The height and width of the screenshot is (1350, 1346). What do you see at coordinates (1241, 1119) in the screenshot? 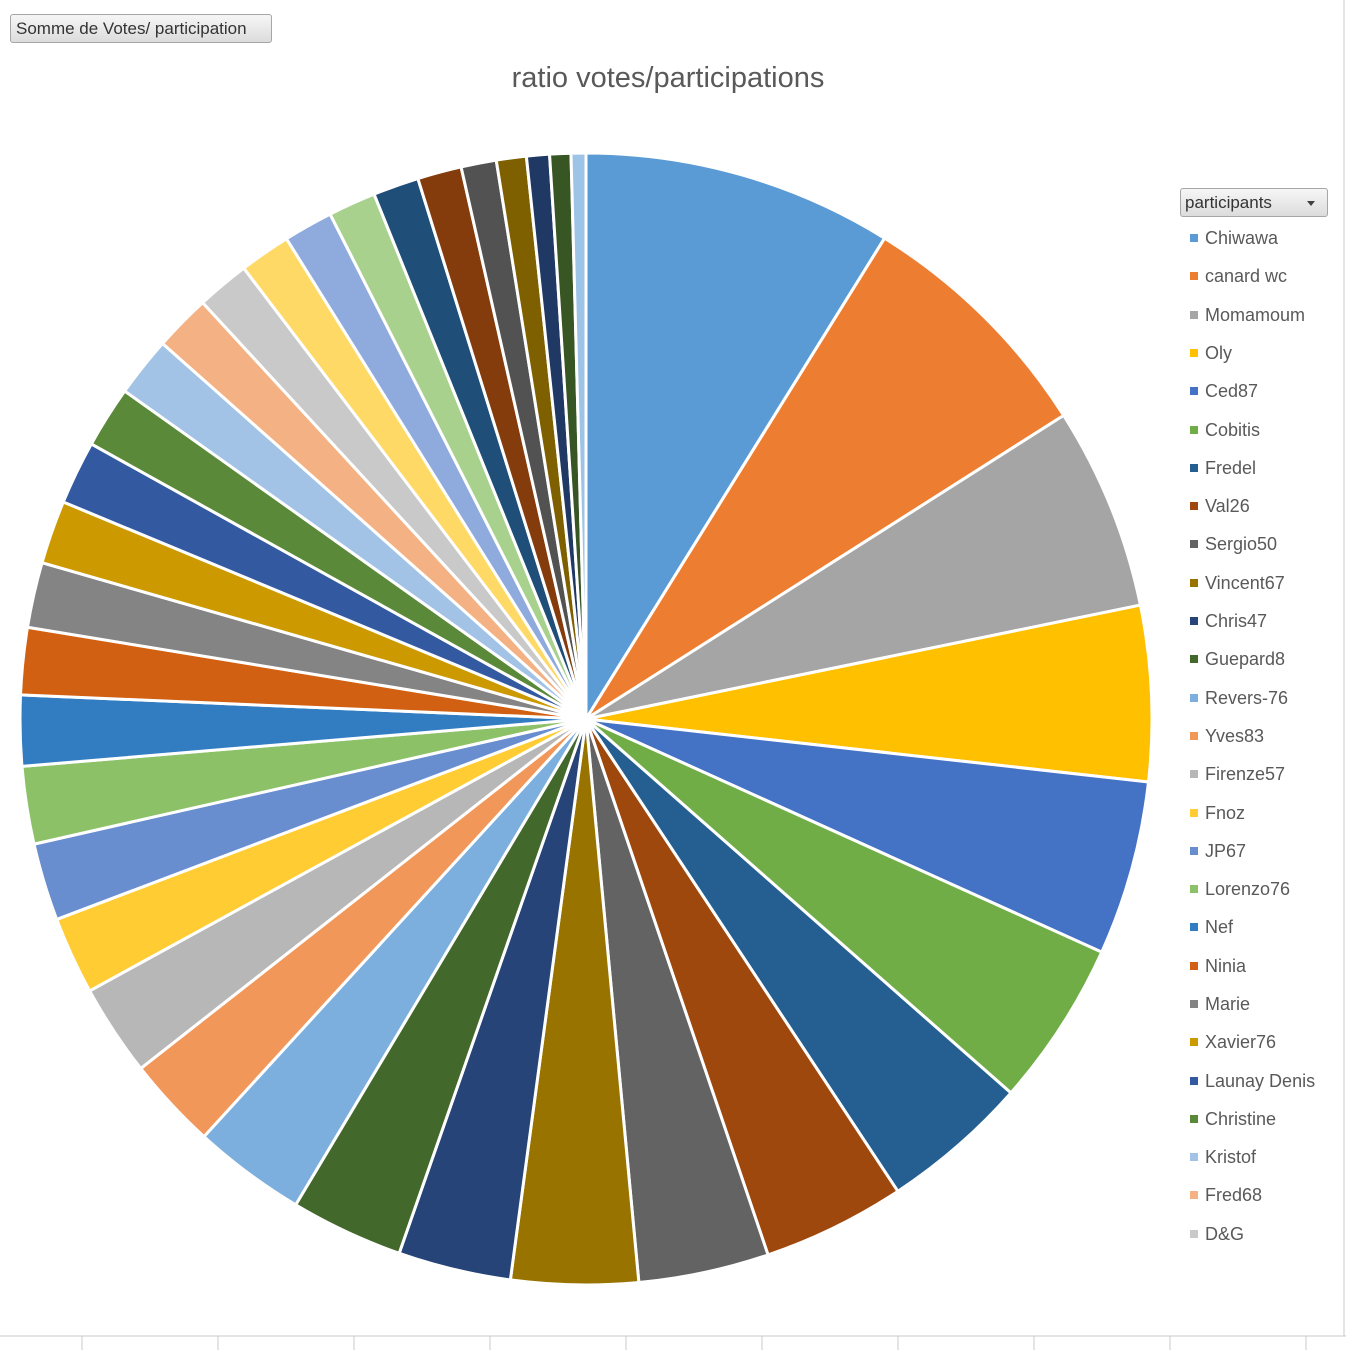
I see `legend-label: Christine` at bounding box center [1241, 1119].